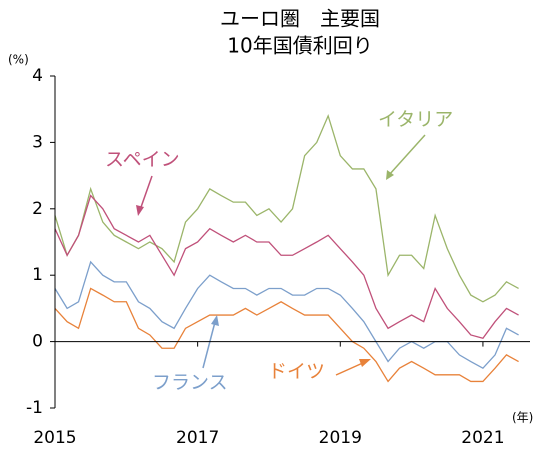 Image resolution: width=537 pixels, height=449 pixels. Describe the element at coordinates (482, 438) in the screenshot. I see `x-tick-label: 2021` at that location.